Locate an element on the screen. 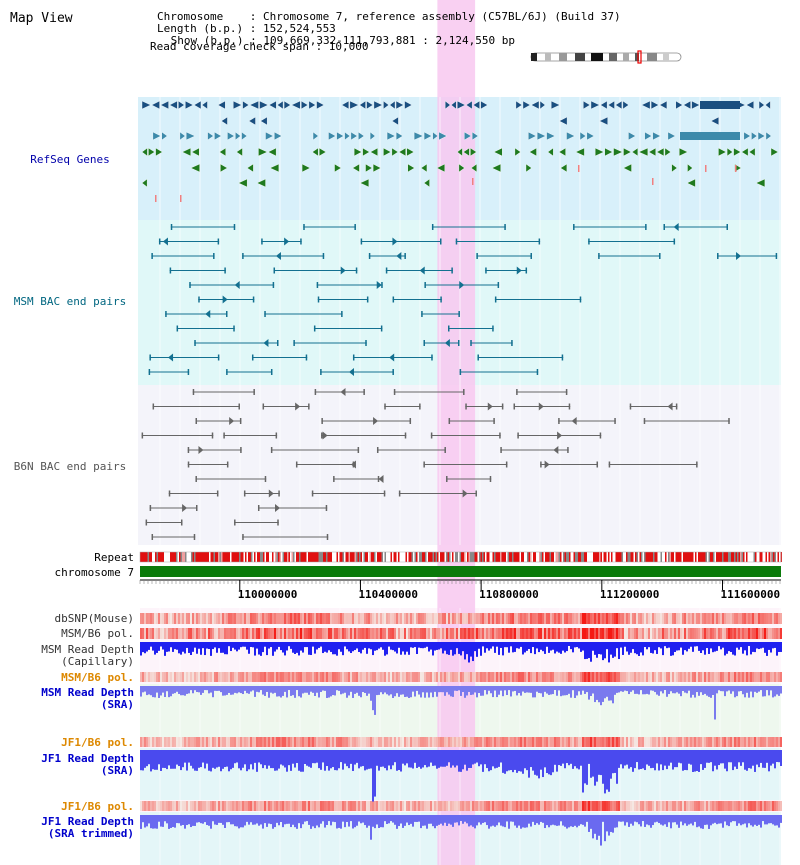 The height and width of the screenshot is (865, 800). msm-bac-pair-arrow is located at coordinates (399, 256).